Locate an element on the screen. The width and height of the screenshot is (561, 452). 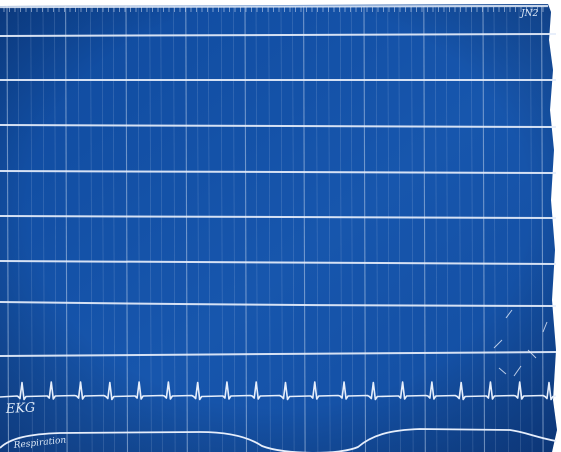
ekg-label: EKG is located at coordinates (19, 408).